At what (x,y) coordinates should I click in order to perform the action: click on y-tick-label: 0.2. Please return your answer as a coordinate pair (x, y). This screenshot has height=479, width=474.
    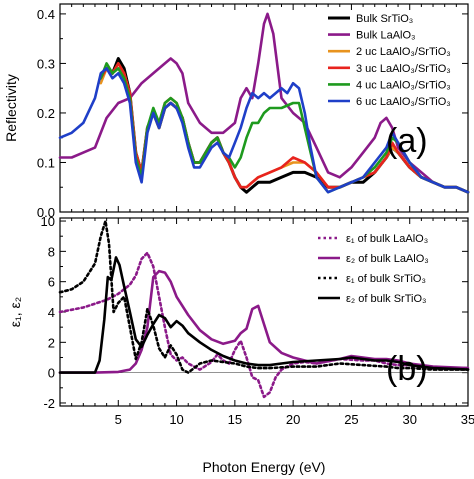
    Looking at the image, I should click on (46, 113).